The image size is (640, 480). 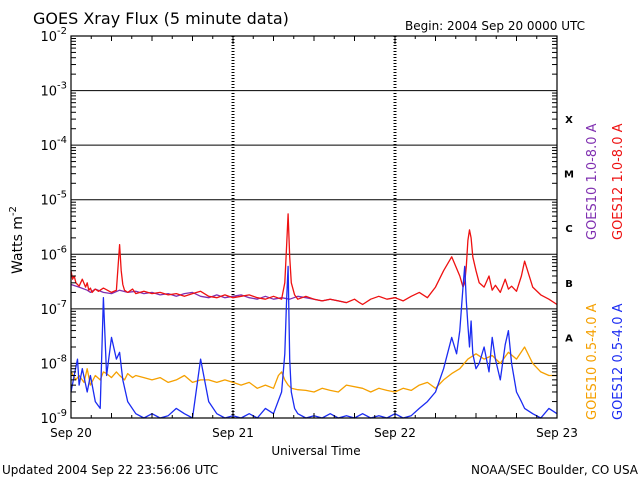 What do you see at coordinates (557, 433) in the screenshot?
I see `x-tick-label: Sep 23` at bounding box center [557, 433].